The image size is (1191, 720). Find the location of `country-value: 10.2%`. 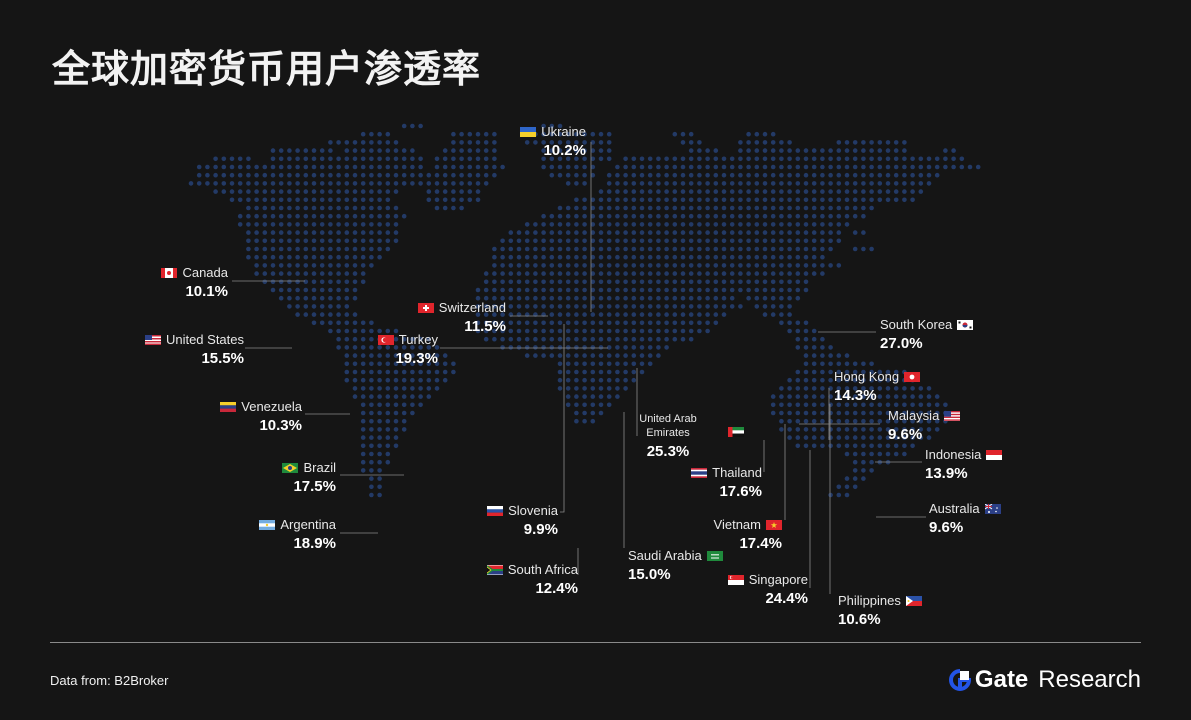

country-value: 10.2% is located at coordinates (564, 150).